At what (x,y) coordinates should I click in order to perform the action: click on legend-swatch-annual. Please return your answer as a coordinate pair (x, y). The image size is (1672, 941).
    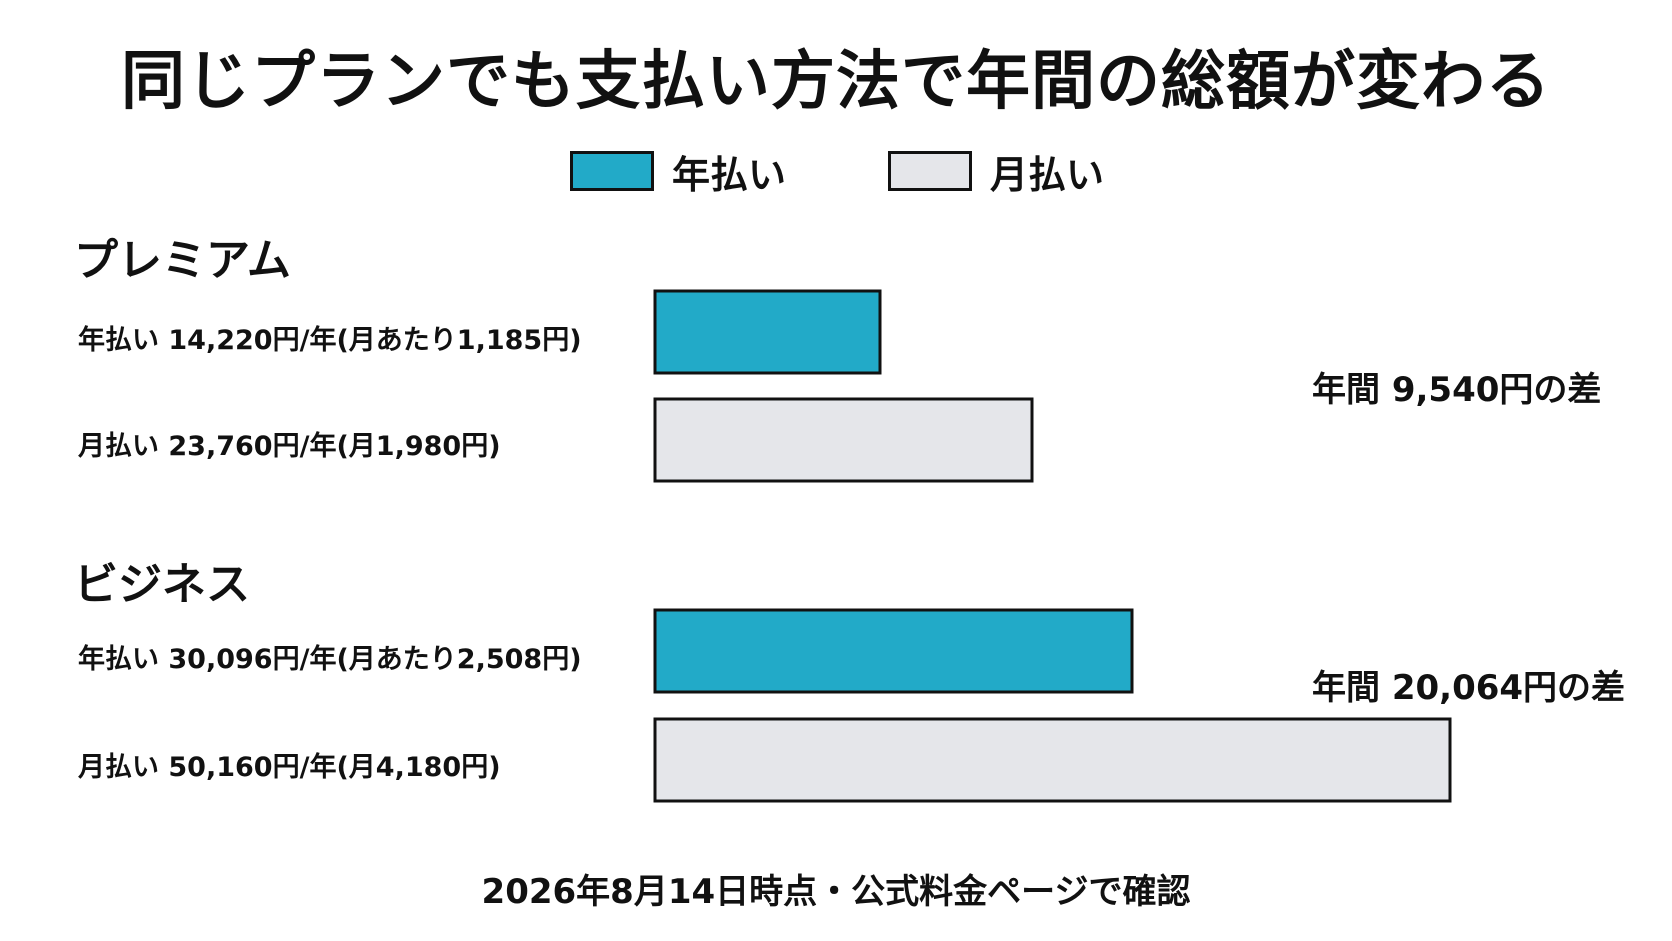
    Looking at the image, I should click on (612, 171).